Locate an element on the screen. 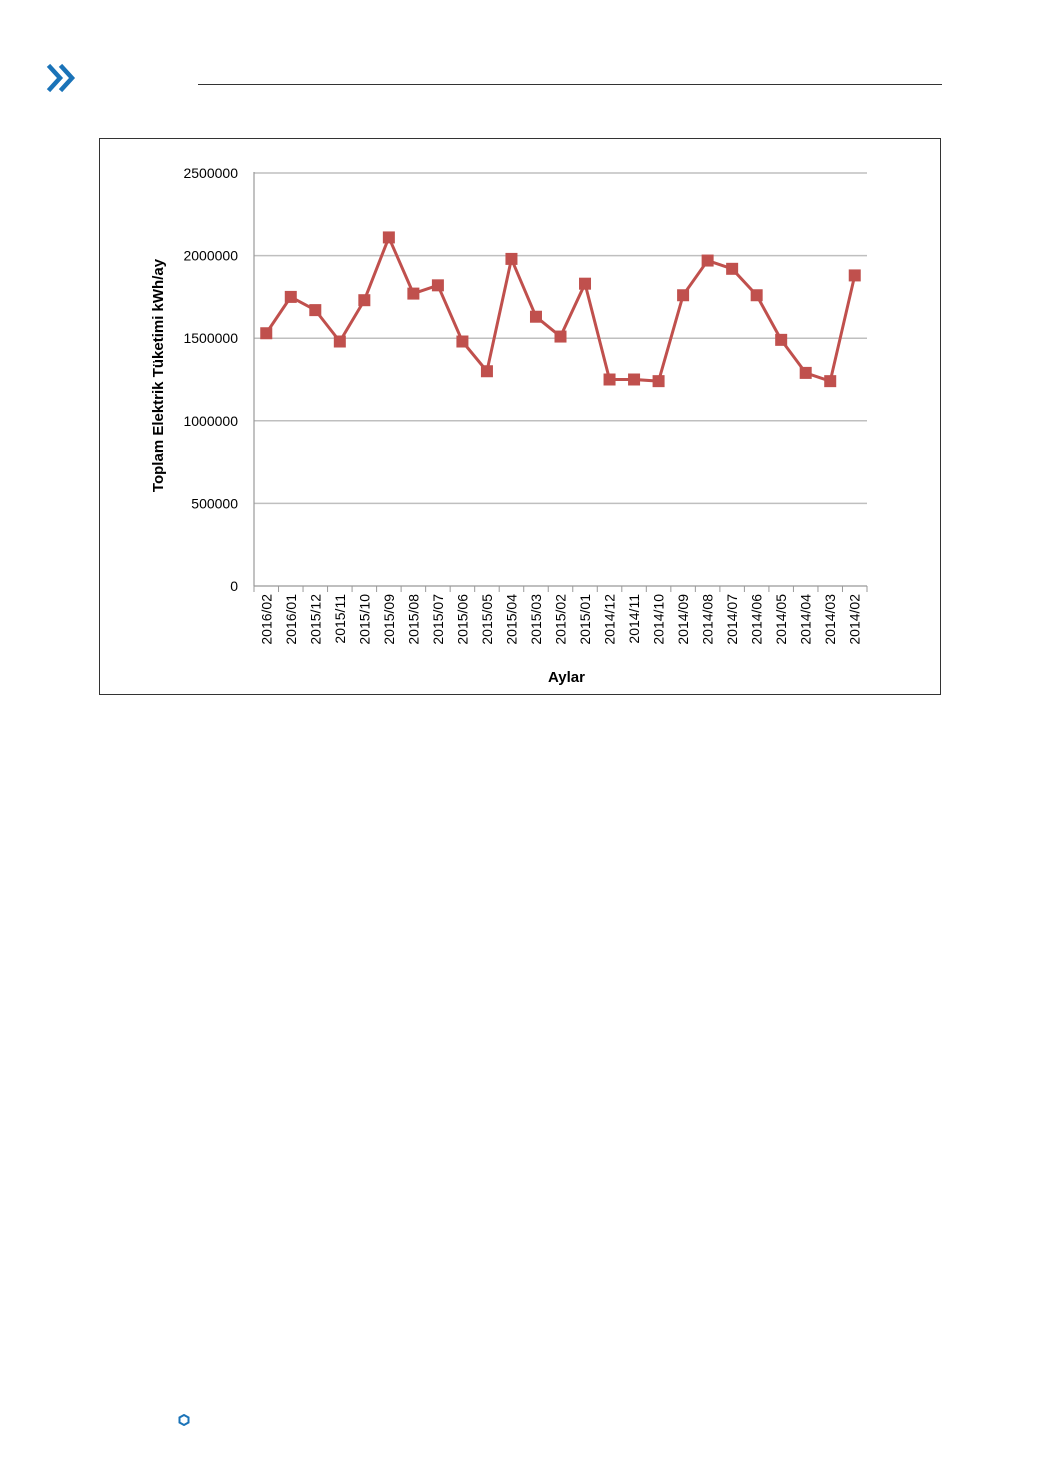  x-tick-label: 2014/11 is located at coordinates (634, 619).